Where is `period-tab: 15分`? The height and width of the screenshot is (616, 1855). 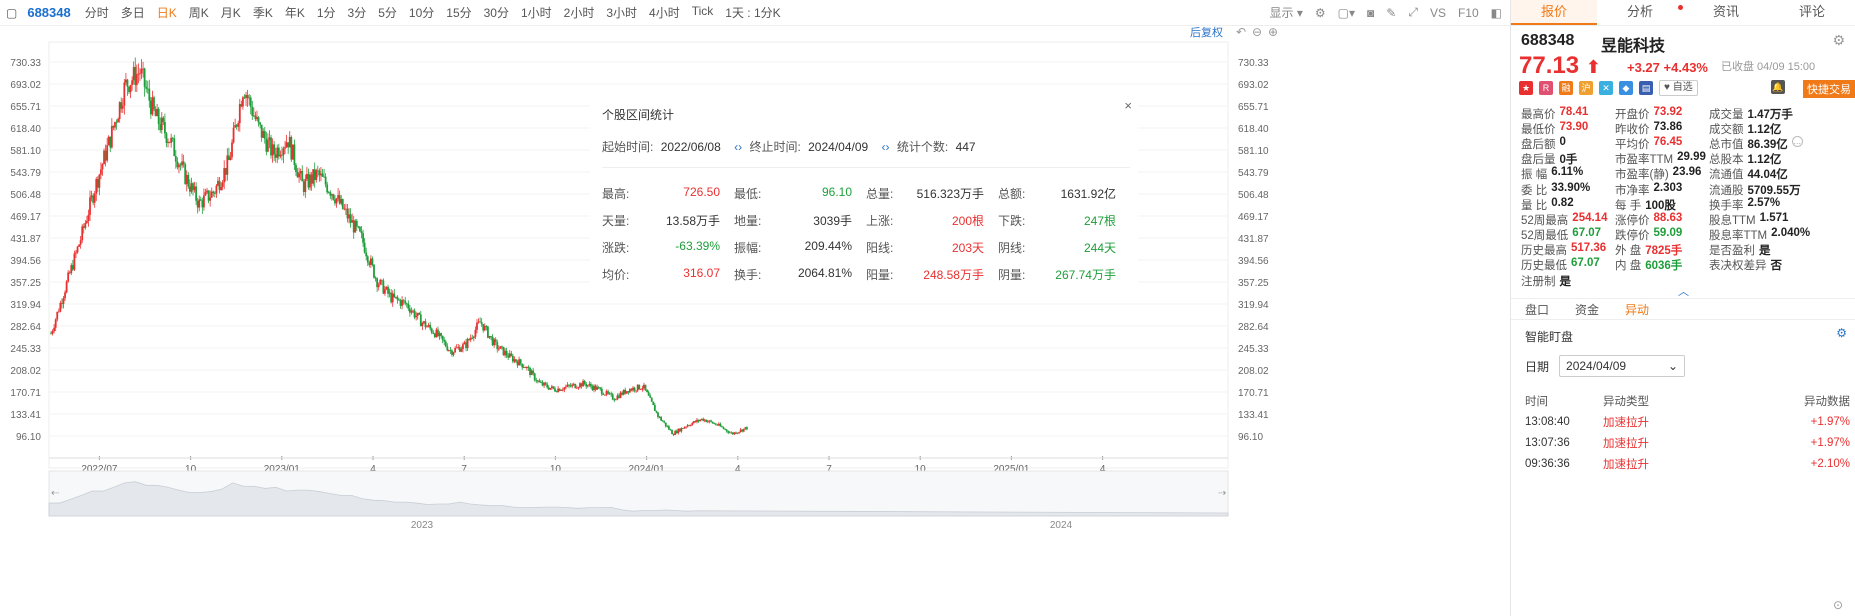
period-tab: 15分 is located at coordinates (459, 13).